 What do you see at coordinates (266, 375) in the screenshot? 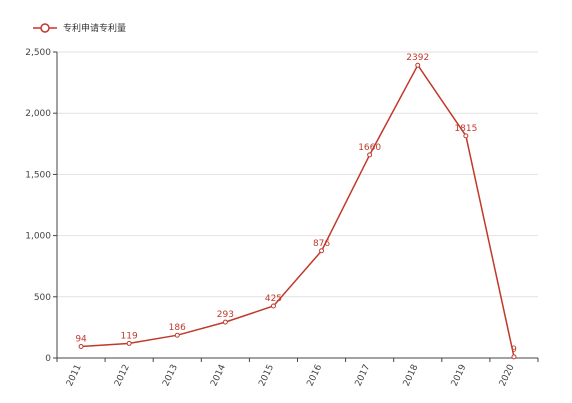
I see `x-tick-label: 2015` at bounding box center [266, 375].